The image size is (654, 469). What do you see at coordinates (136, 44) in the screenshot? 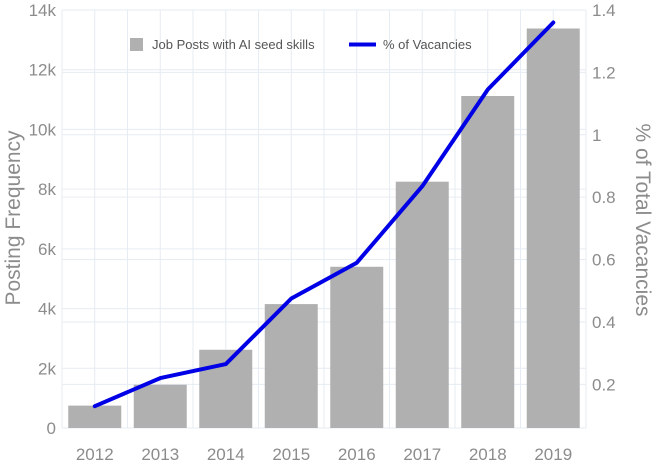
I see `legend-swatch-bars` at bounding box center [136, 44].